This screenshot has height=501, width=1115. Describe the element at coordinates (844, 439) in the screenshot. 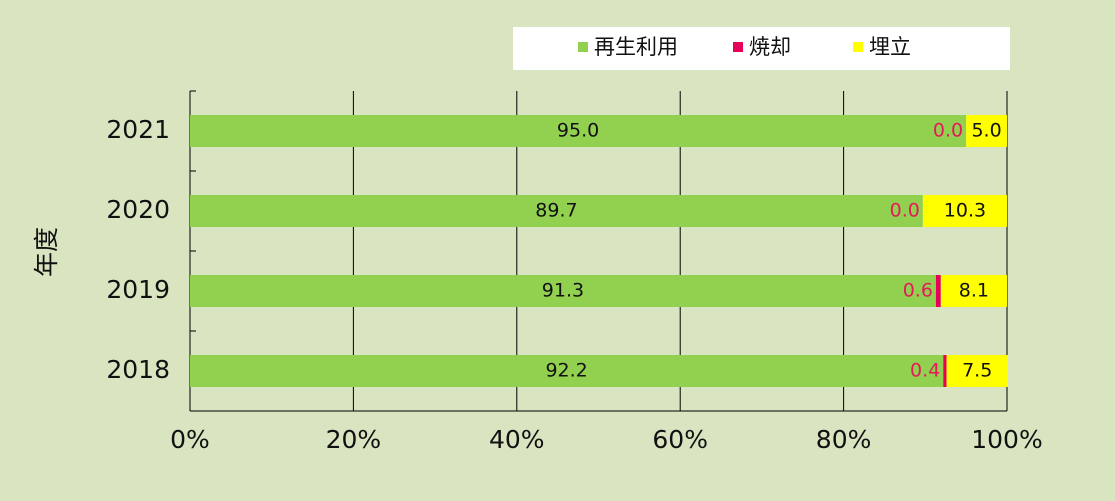

I see `x-tick-label: 80%` at that location.